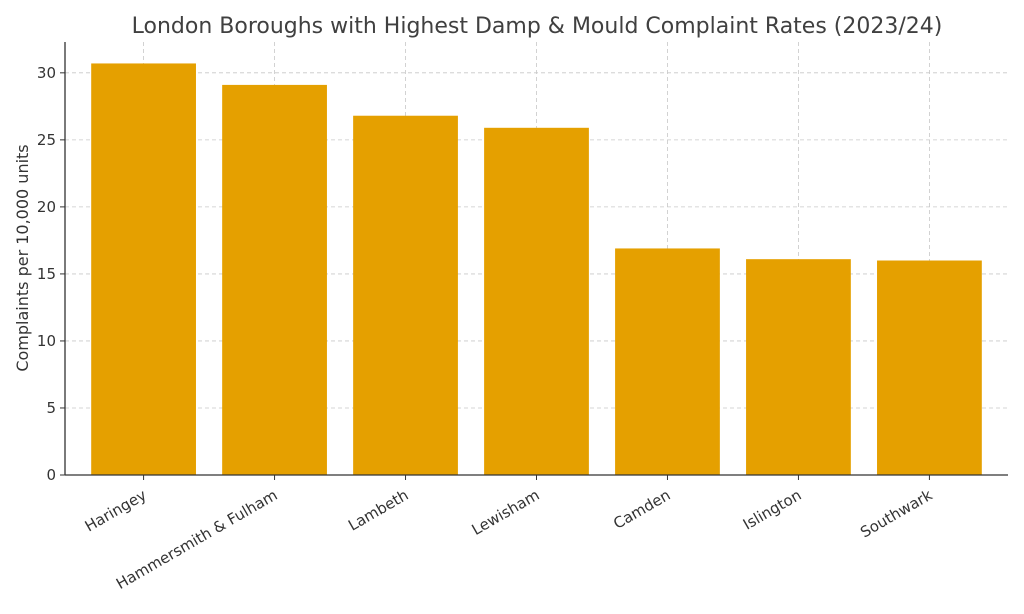  What do you see at coordinates (46, 341) in the screenshot?
I see `y-tick-label: 10` at bounding box center [46, 341].